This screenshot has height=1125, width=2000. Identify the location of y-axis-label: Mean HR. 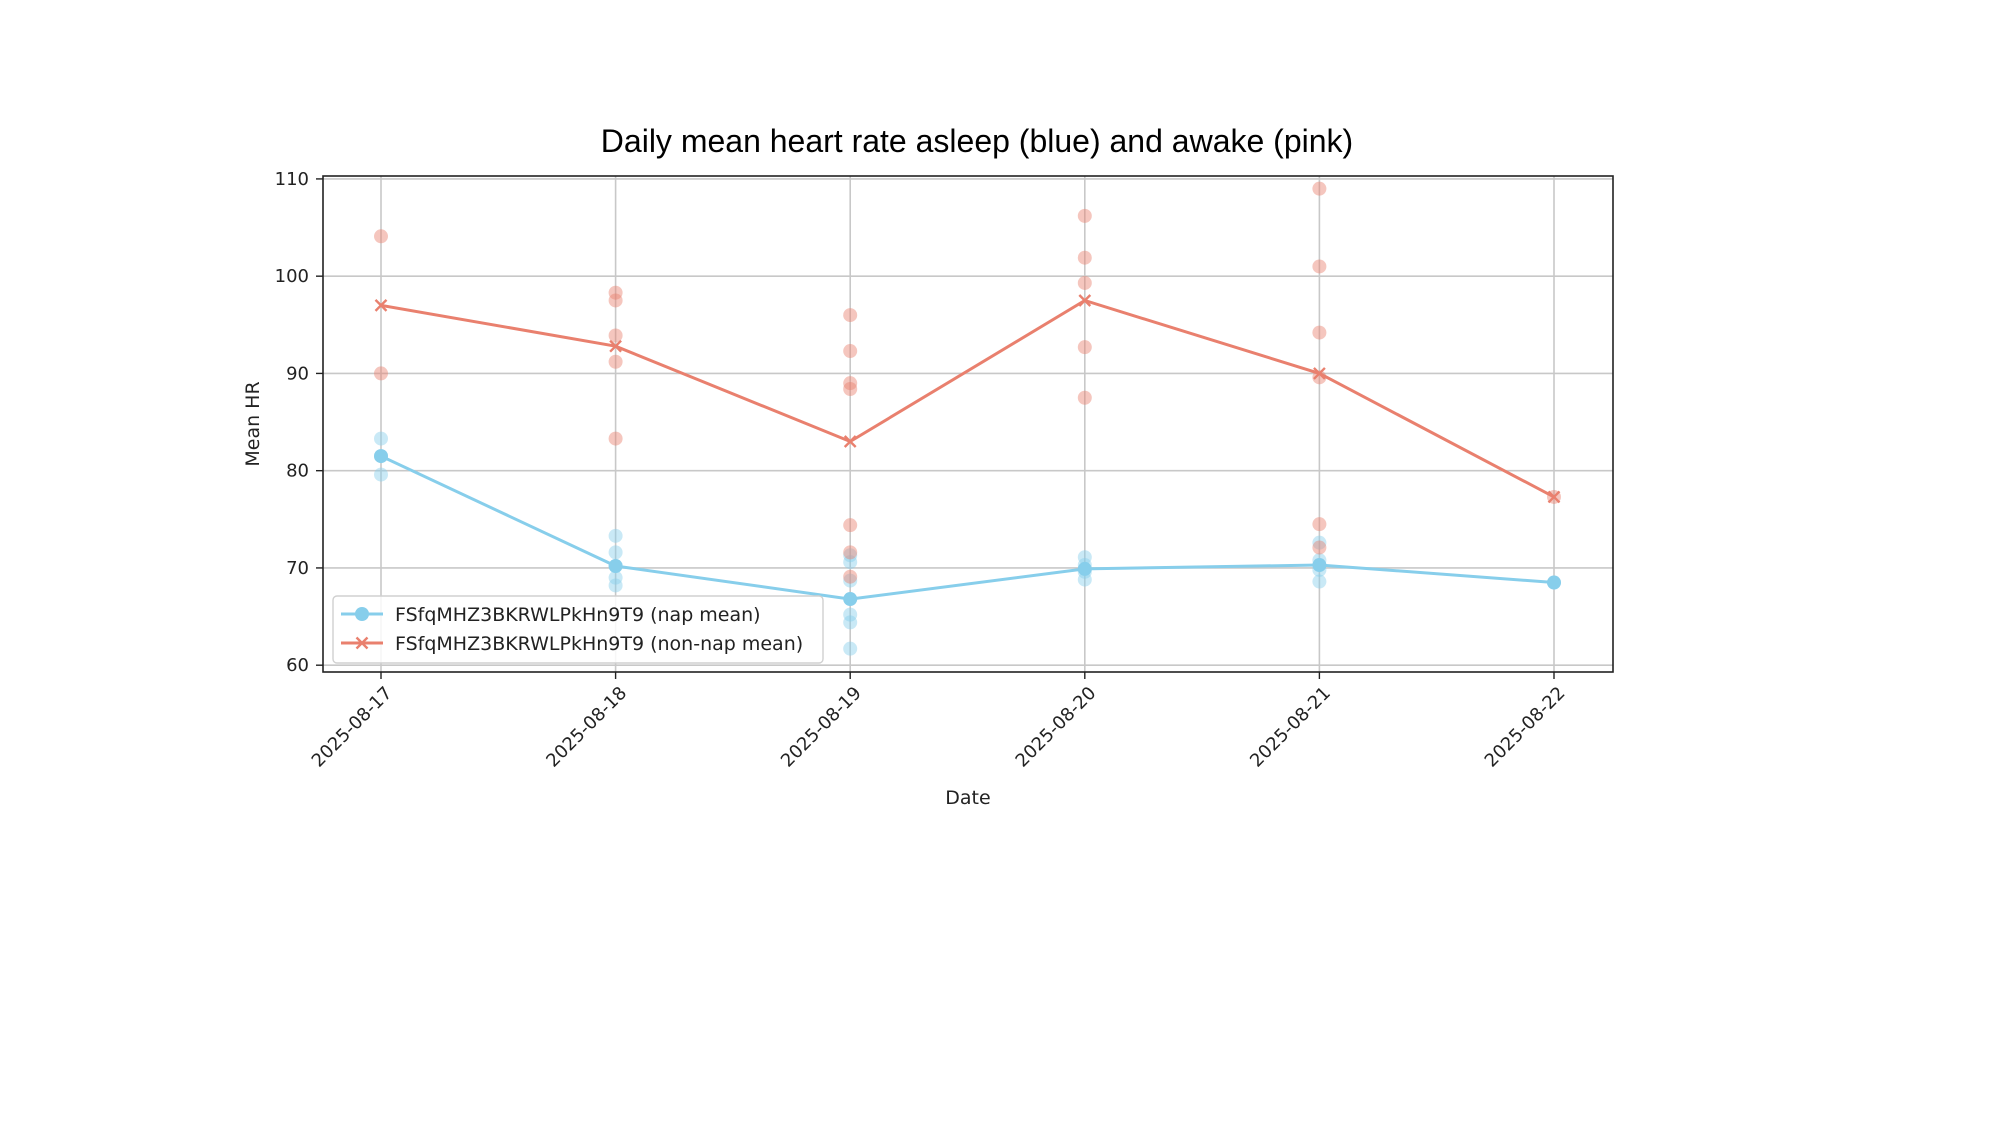
(253, 423).